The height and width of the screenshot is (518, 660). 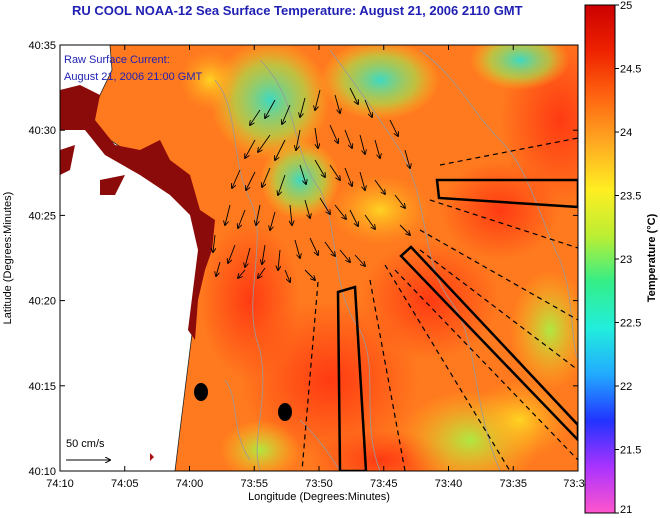 What do you see at coordinates (449, 484) in the screenshot?
I see `x-tick-label: 73:40` at bounding box center [449, 484].